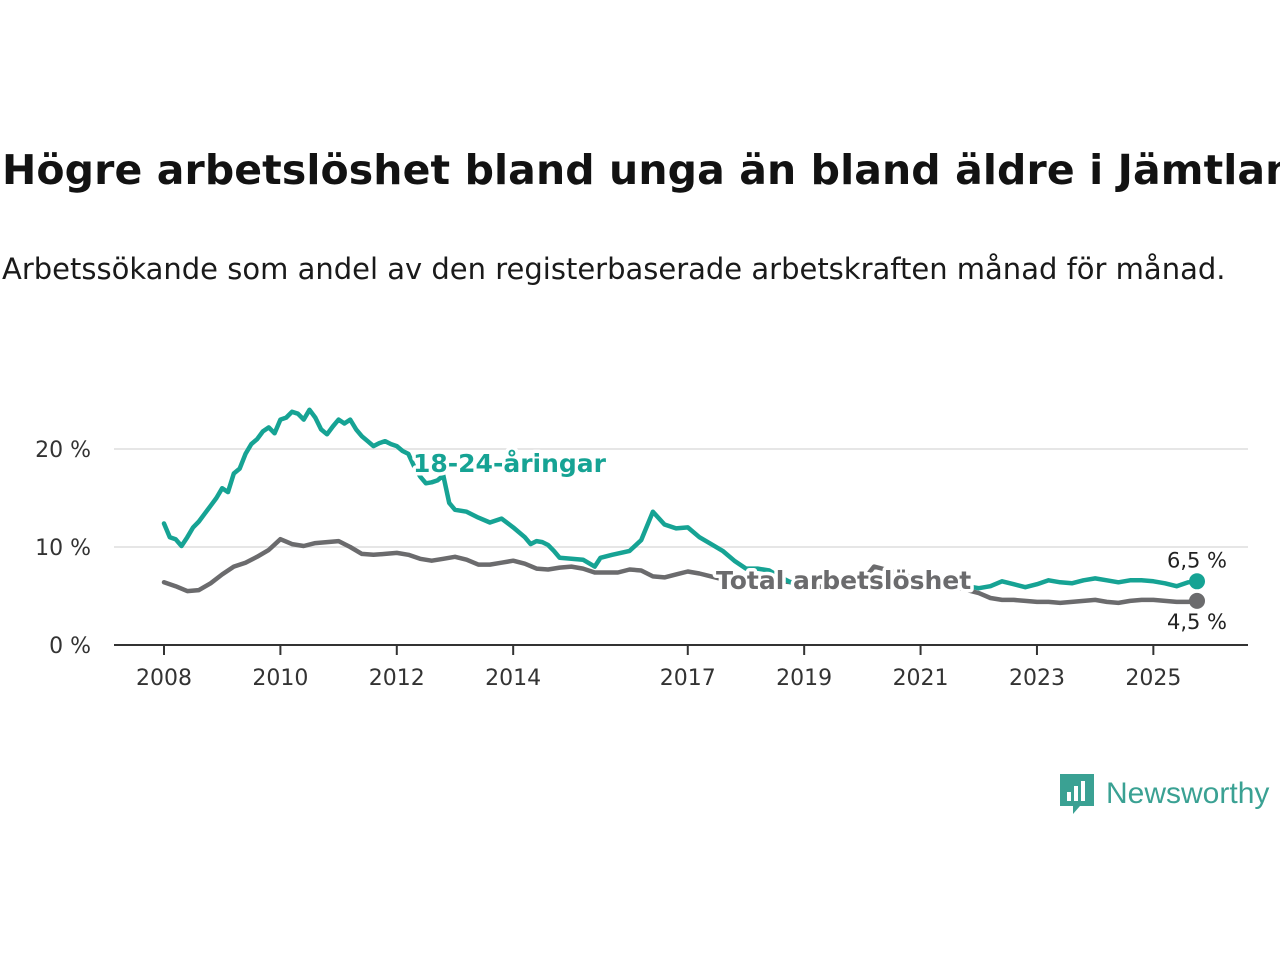 This screenshot has width=1280, height=960. I want to click on x-tick-label: 2021, so click(921, 678).